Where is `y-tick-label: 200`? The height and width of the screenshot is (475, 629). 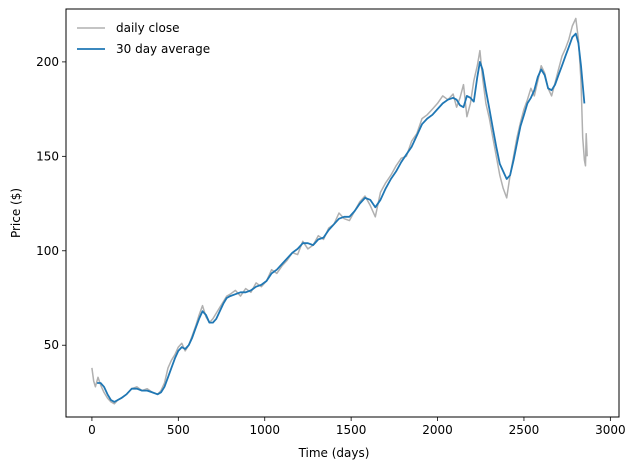 y-tick-label: 200 is located at coordinates (47, 62).